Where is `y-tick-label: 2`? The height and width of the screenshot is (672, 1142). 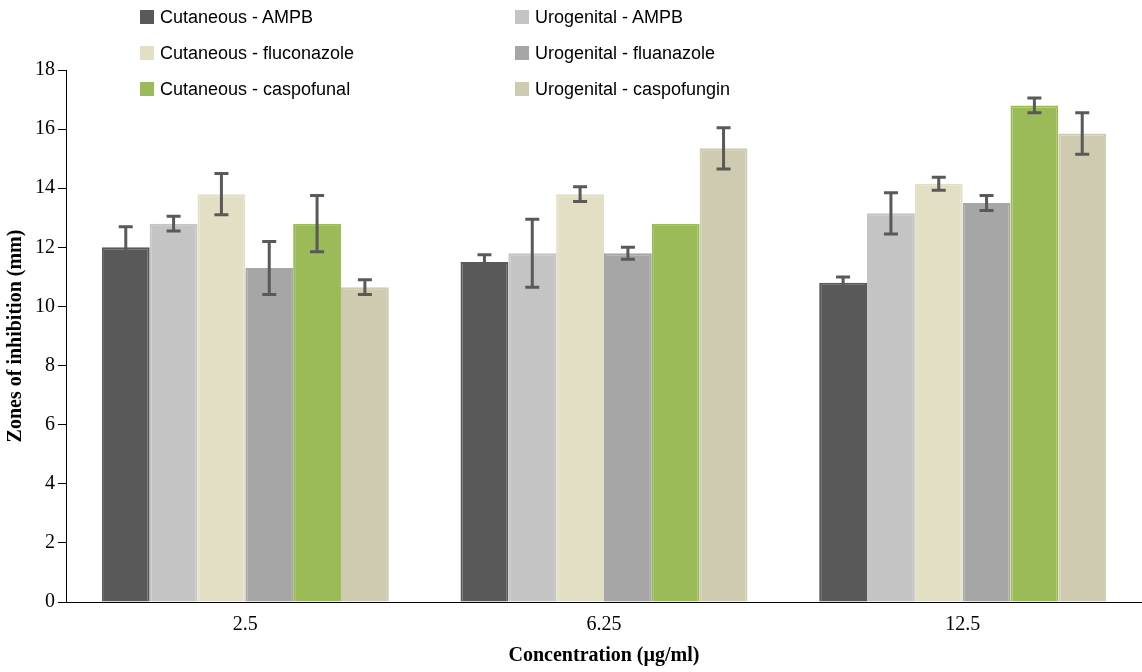 y-tick-label: 2 is located at coordinates (50, 541).